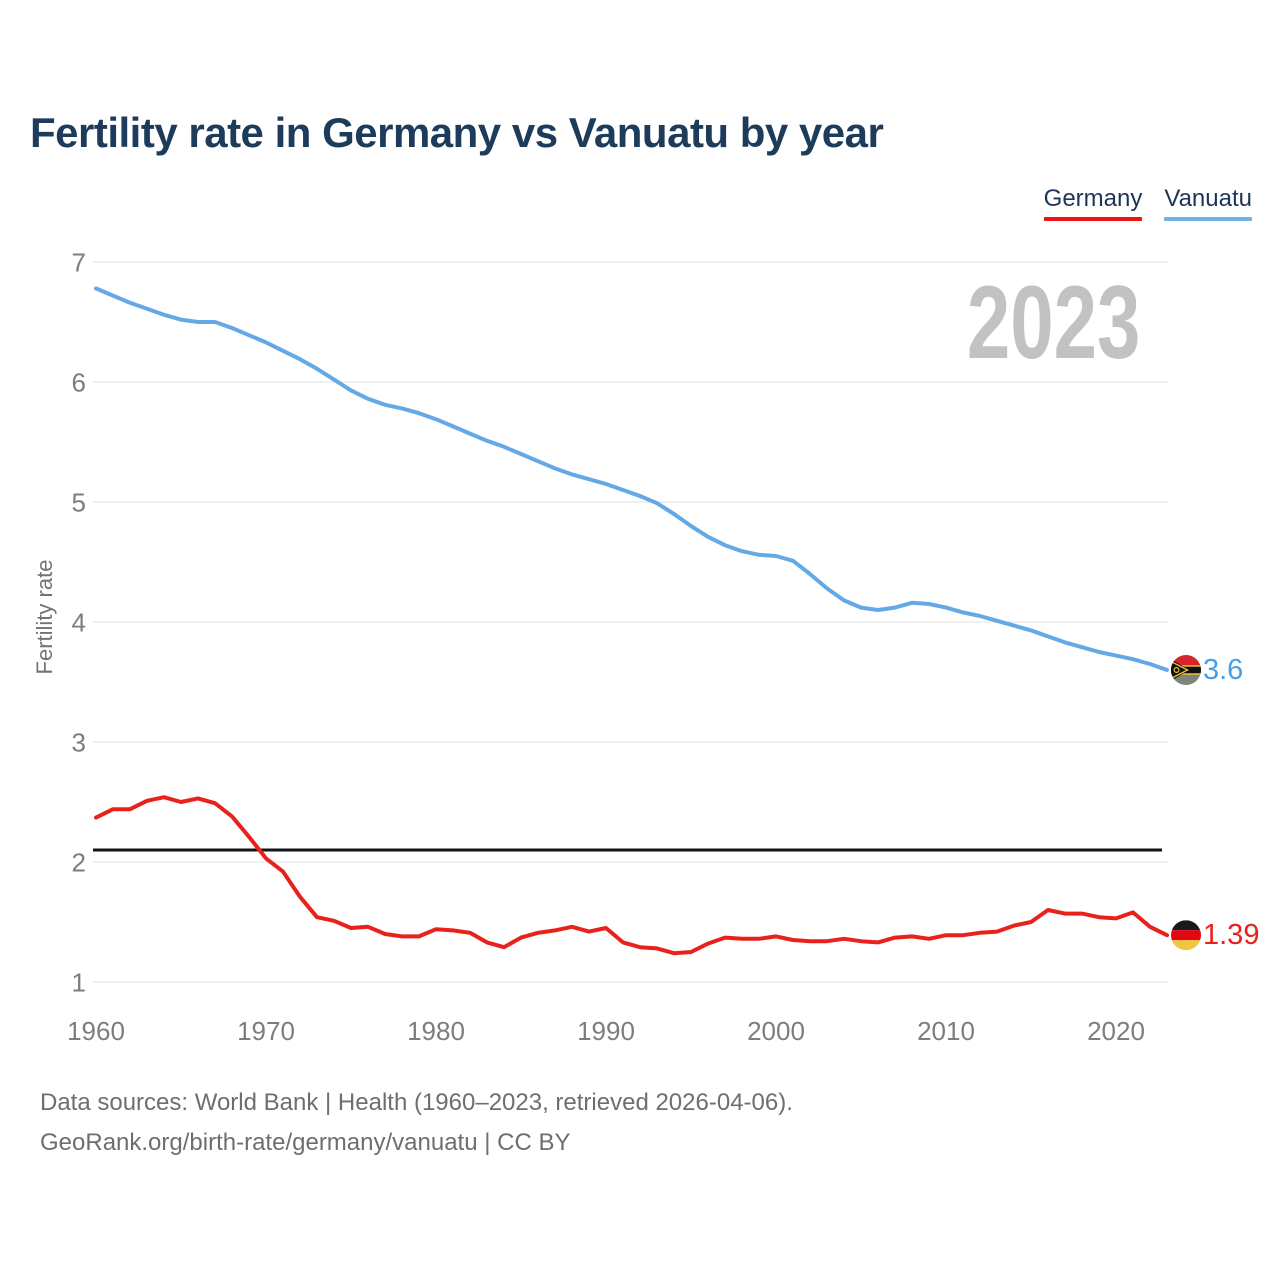  What do you see at coordinates (1186, 670) in the screenshot?
I see `vanuatu-flag-icon` at bounding box center [1186, 670].